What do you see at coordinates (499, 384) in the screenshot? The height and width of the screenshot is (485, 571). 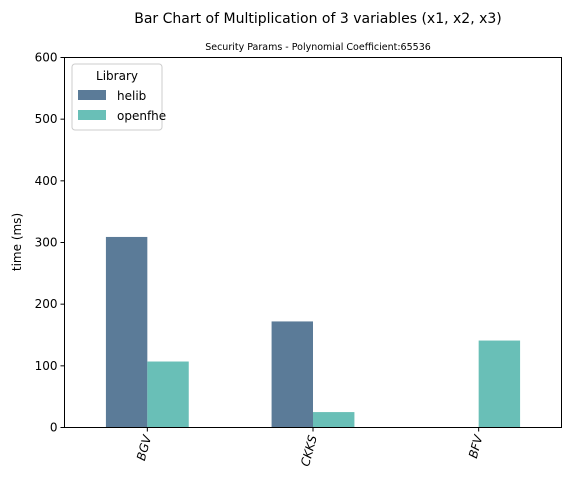 I see `bar-openfhe-bfv` at bounding box center [499, 384].